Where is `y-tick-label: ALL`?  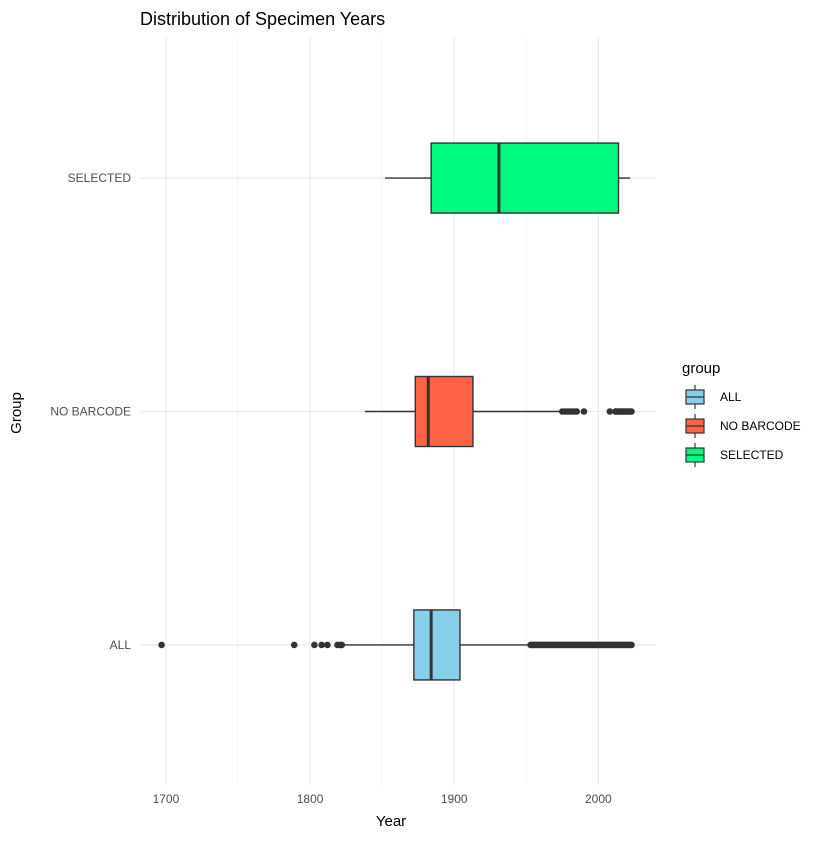
y-tick-label: ALL is located at coordinates (121, 645).